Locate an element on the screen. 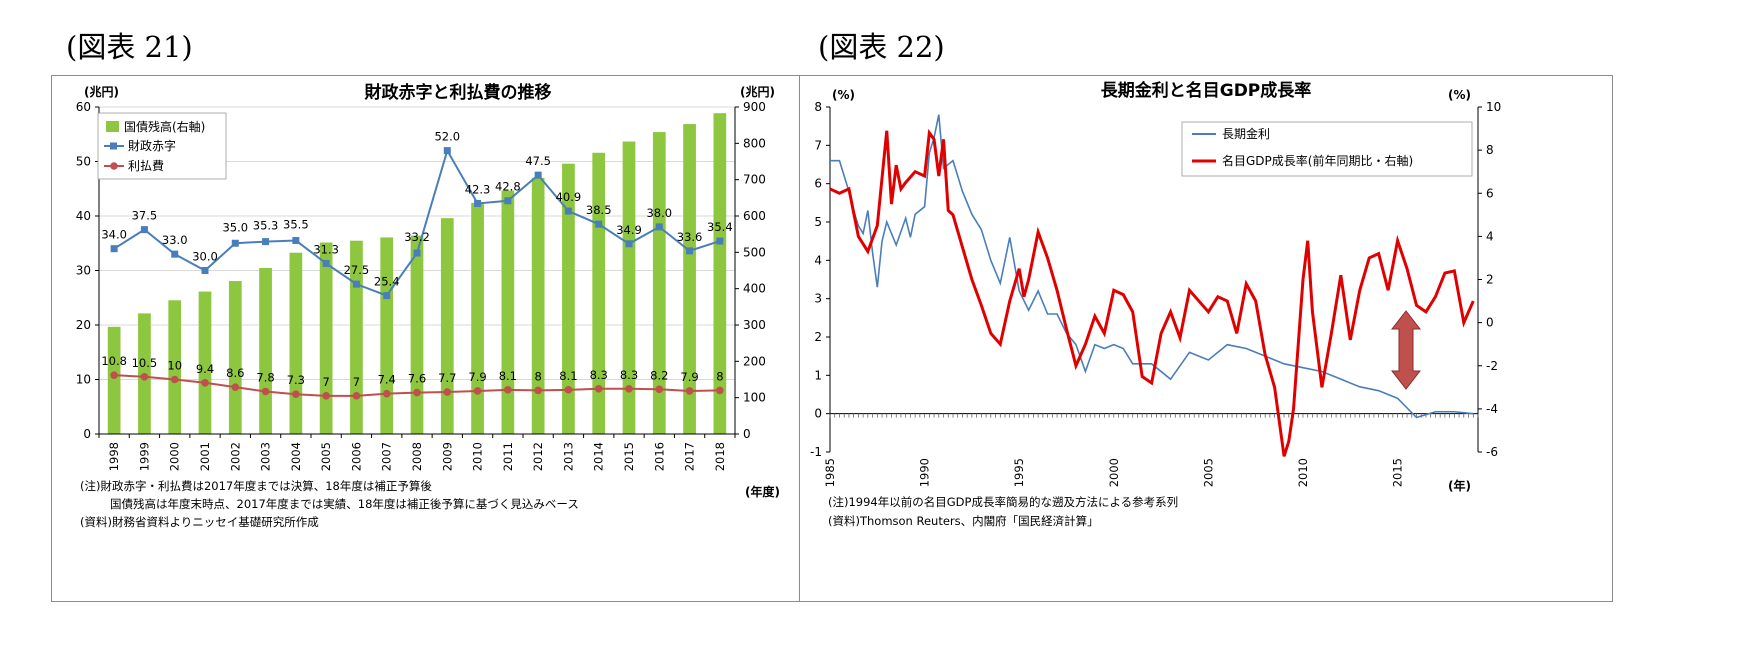 The image size is (1763, 651). right-tick-label: 300 is located at coordinates (754, 325).